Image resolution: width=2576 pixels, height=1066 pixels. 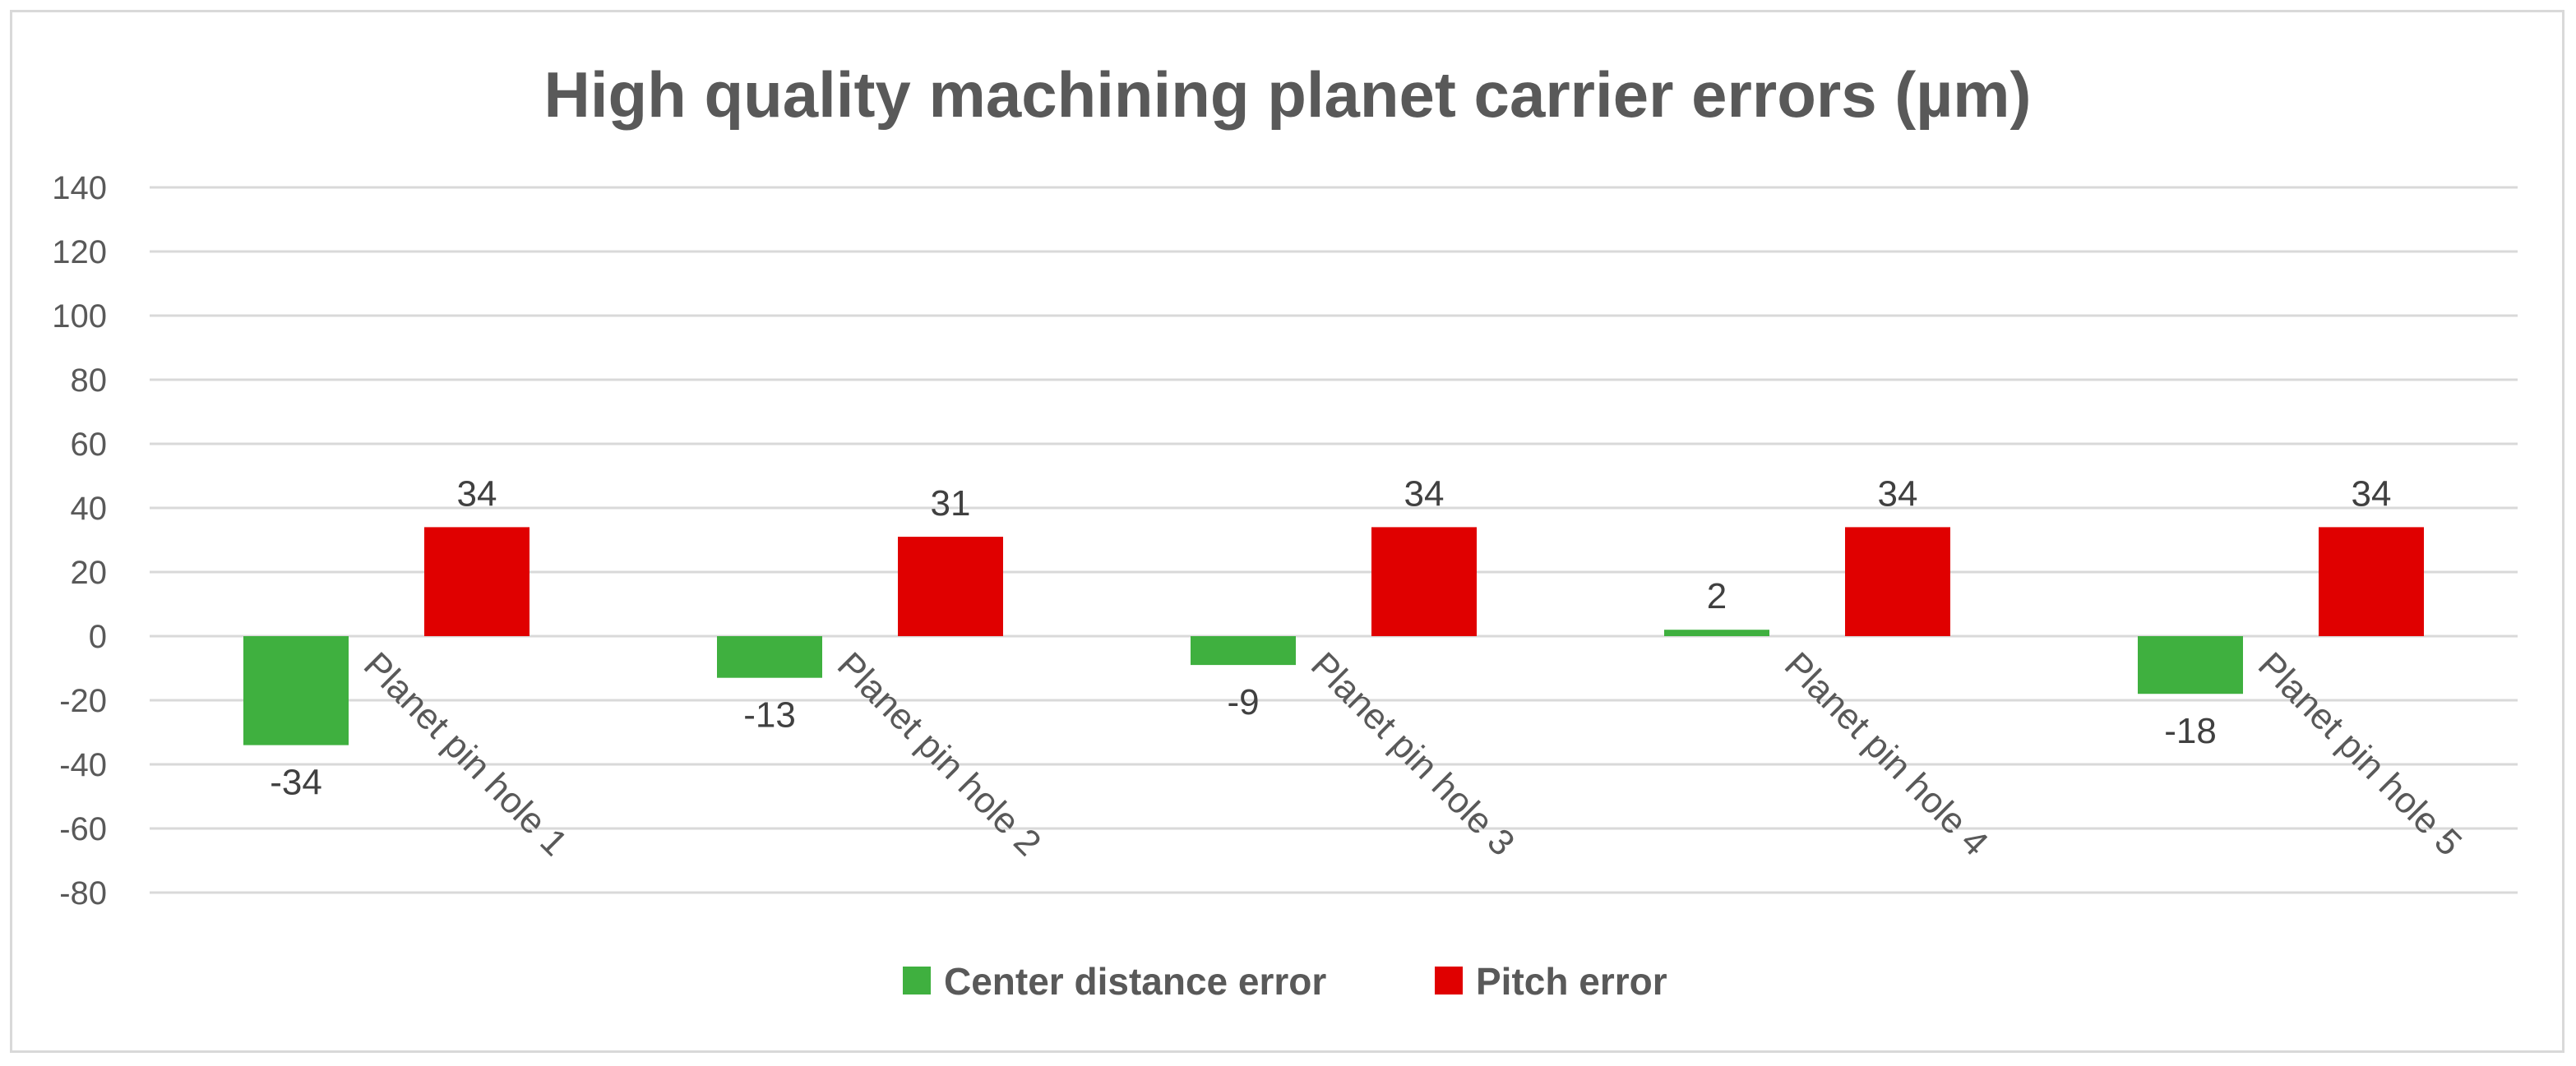 I want to click on category-label-3: Planet pin hole 3, so click(x=1412, y=754).